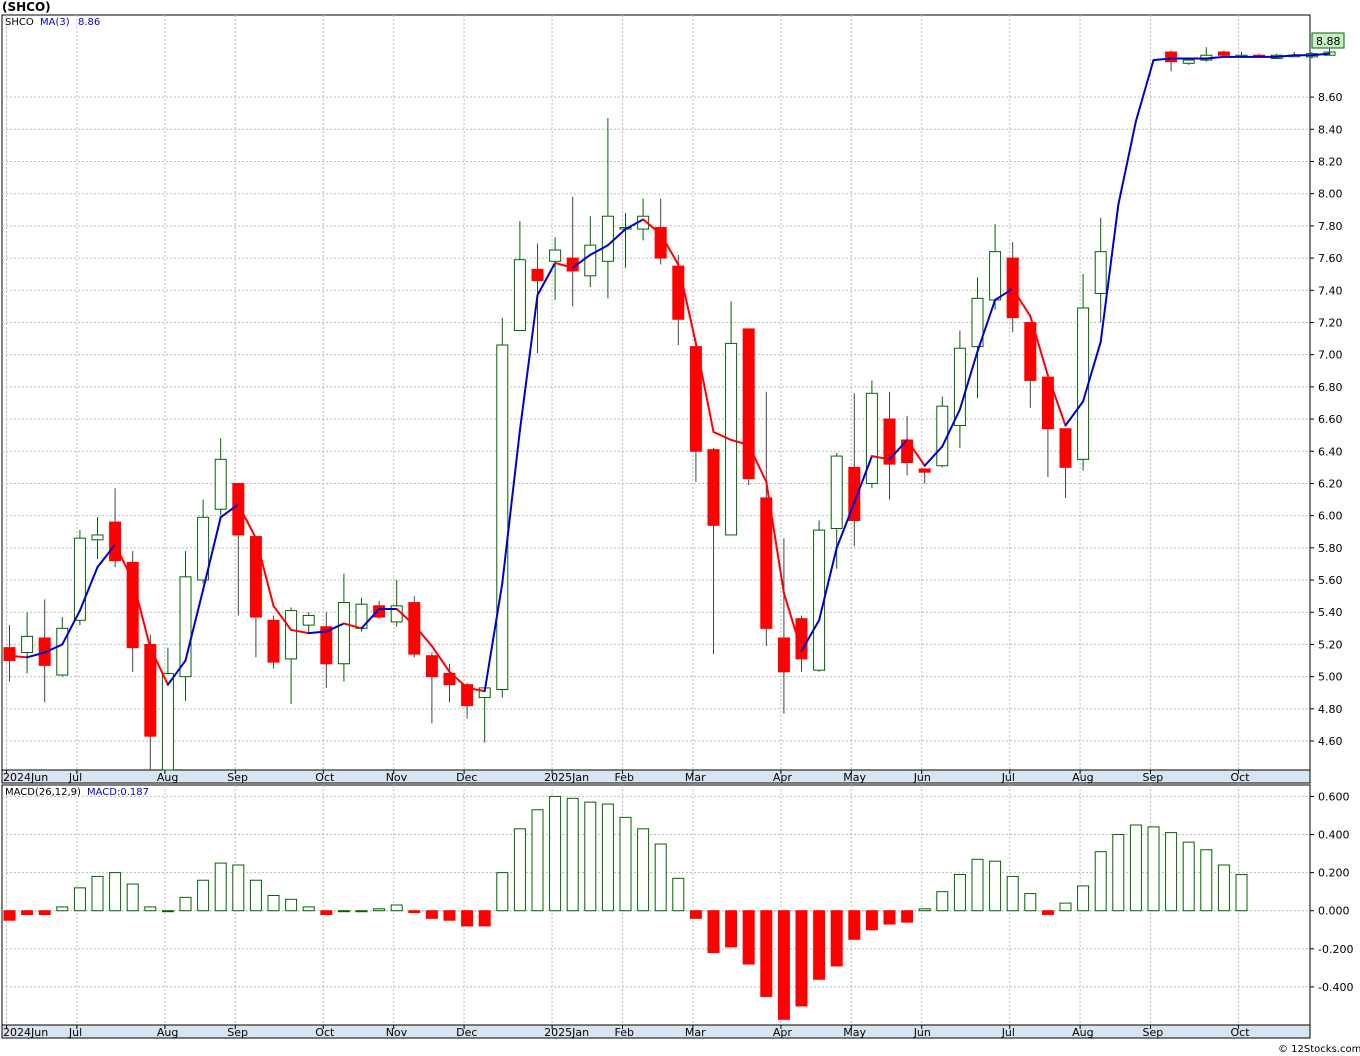 The image size is (1360, 1056). What do you see at coordinates (1330, 161) in the screenshot?
I see `price-tick-label: 8.20` at bounding box center [1330, 161].